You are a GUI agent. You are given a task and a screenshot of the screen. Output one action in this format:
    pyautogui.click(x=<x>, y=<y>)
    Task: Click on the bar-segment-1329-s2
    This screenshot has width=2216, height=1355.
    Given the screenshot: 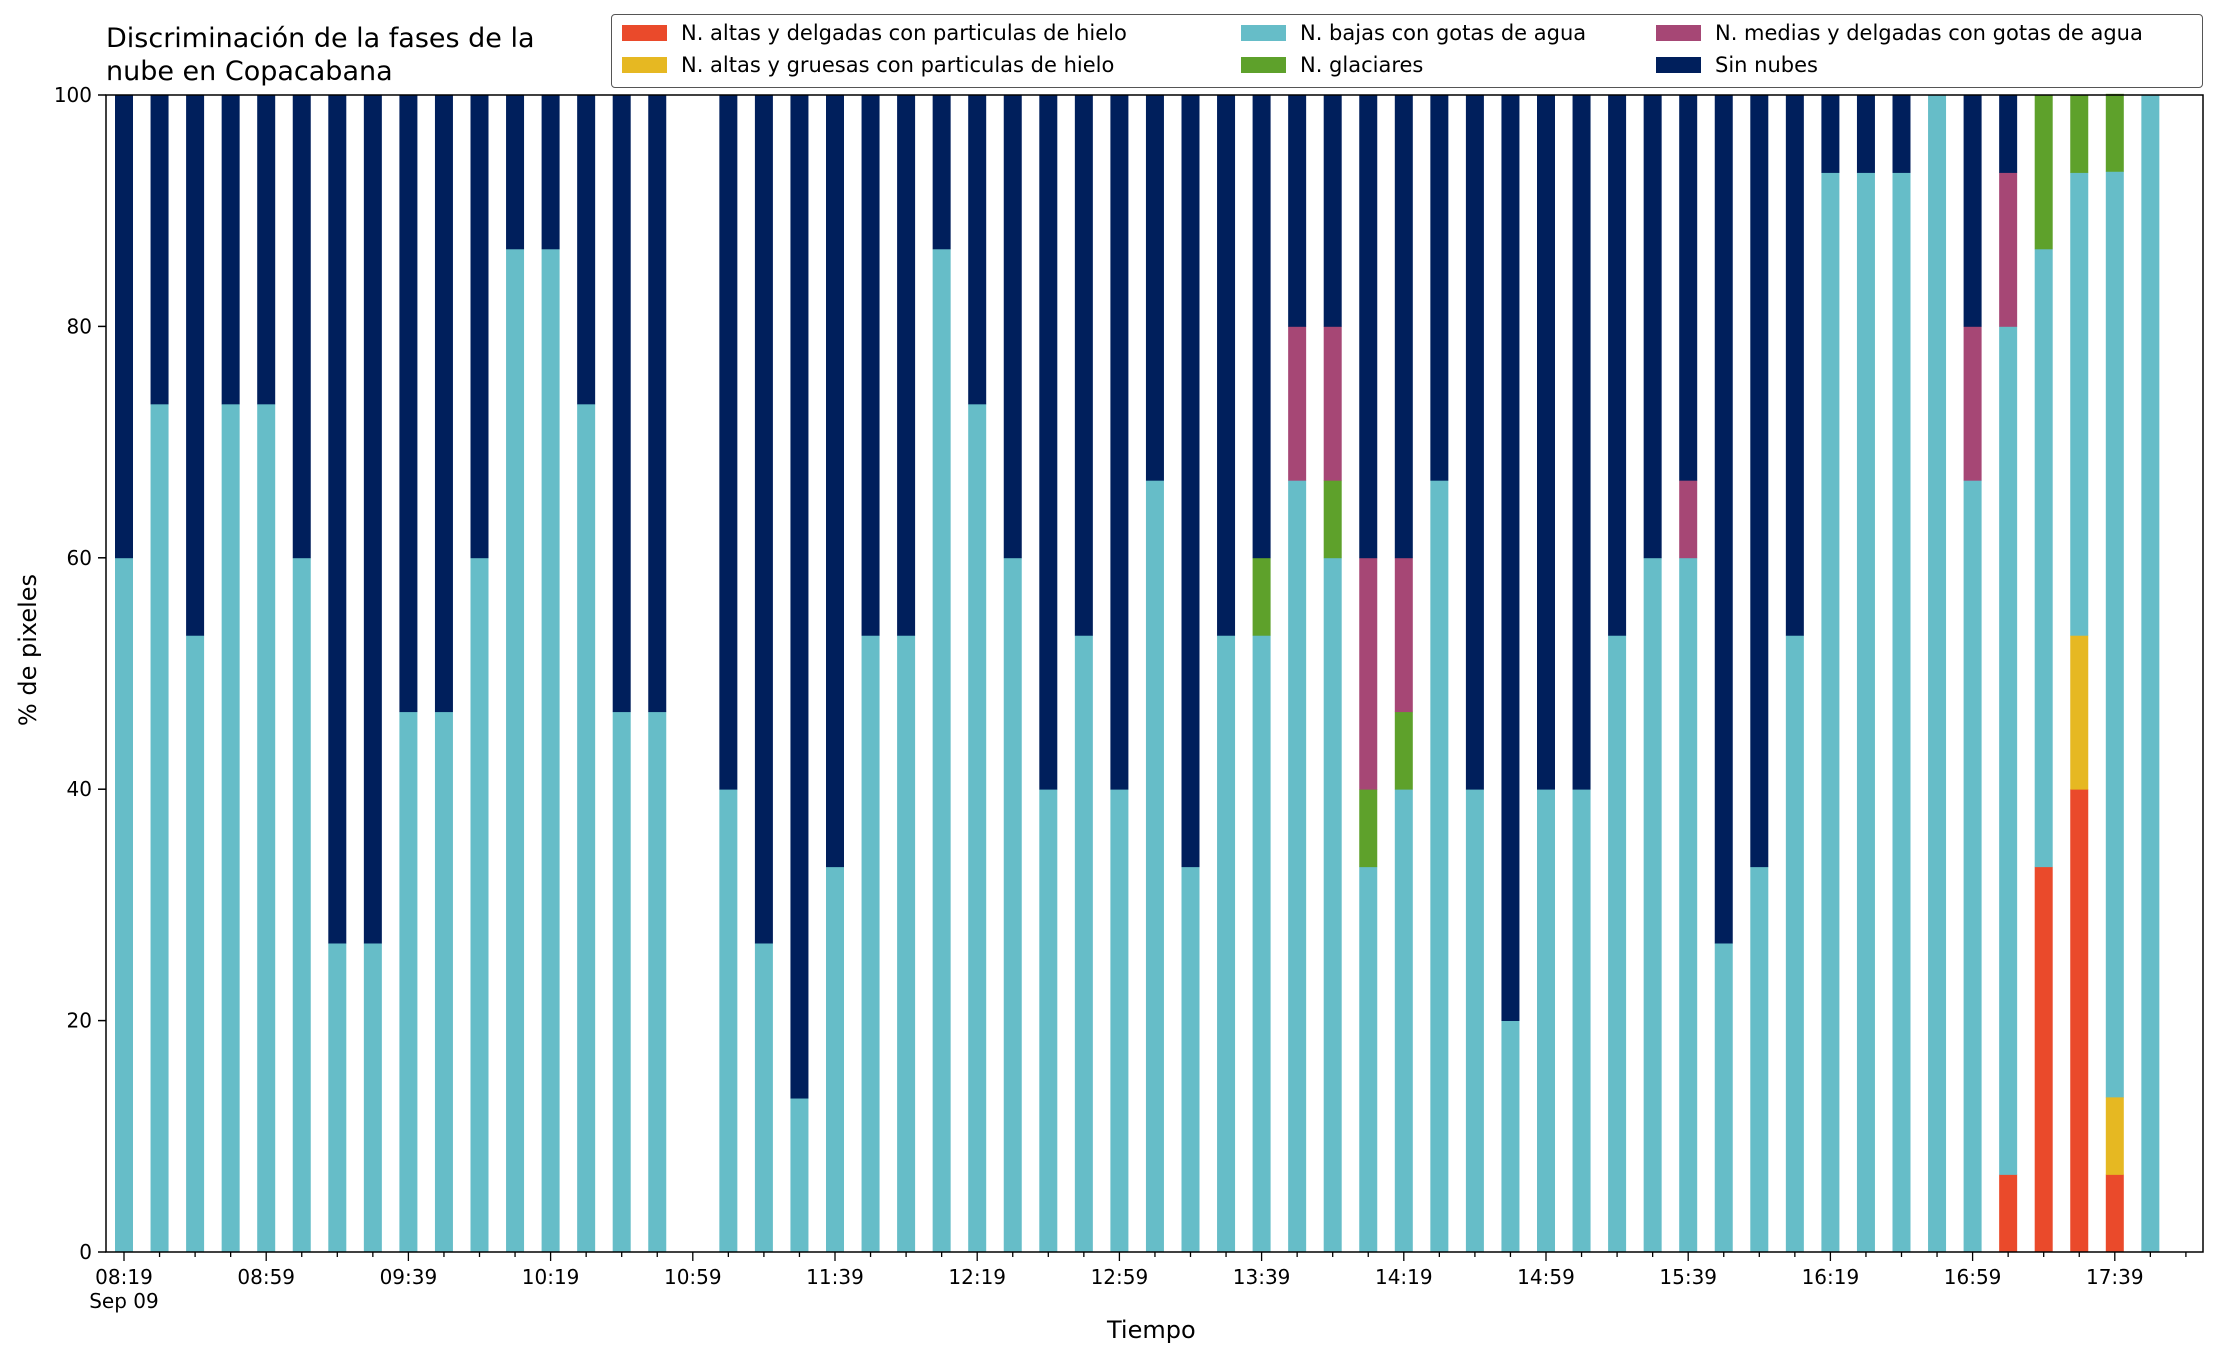 What is the action you would take?
    pyautogui.click(x=1226, y=944)
    